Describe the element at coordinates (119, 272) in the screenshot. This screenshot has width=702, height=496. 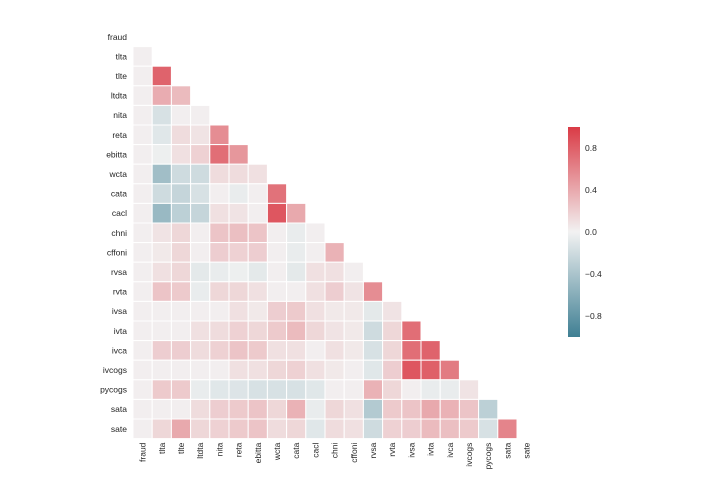
I see `y-tick-label-rvsa: rvsa` at that location.